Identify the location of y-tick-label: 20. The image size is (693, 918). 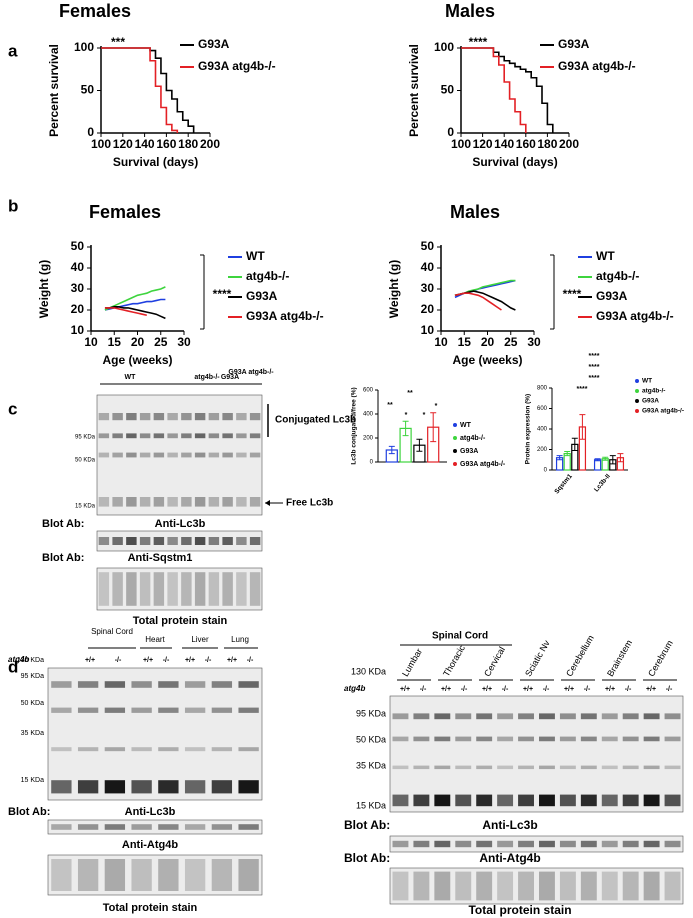
(428, 309).